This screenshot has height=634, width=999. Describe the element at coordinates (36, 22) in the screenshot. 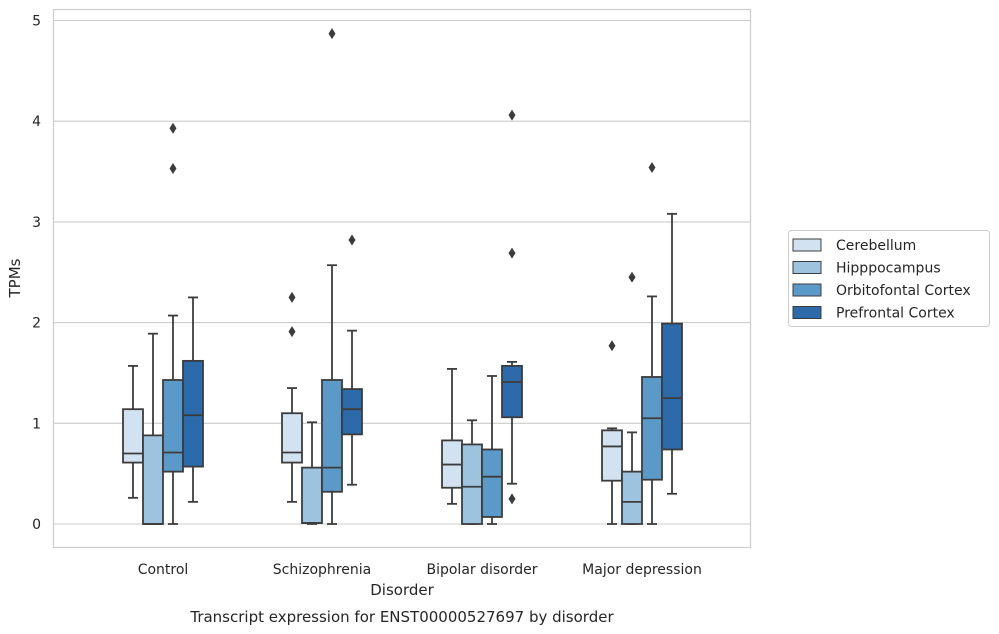

I see `y-tick-label: 5` at that location.